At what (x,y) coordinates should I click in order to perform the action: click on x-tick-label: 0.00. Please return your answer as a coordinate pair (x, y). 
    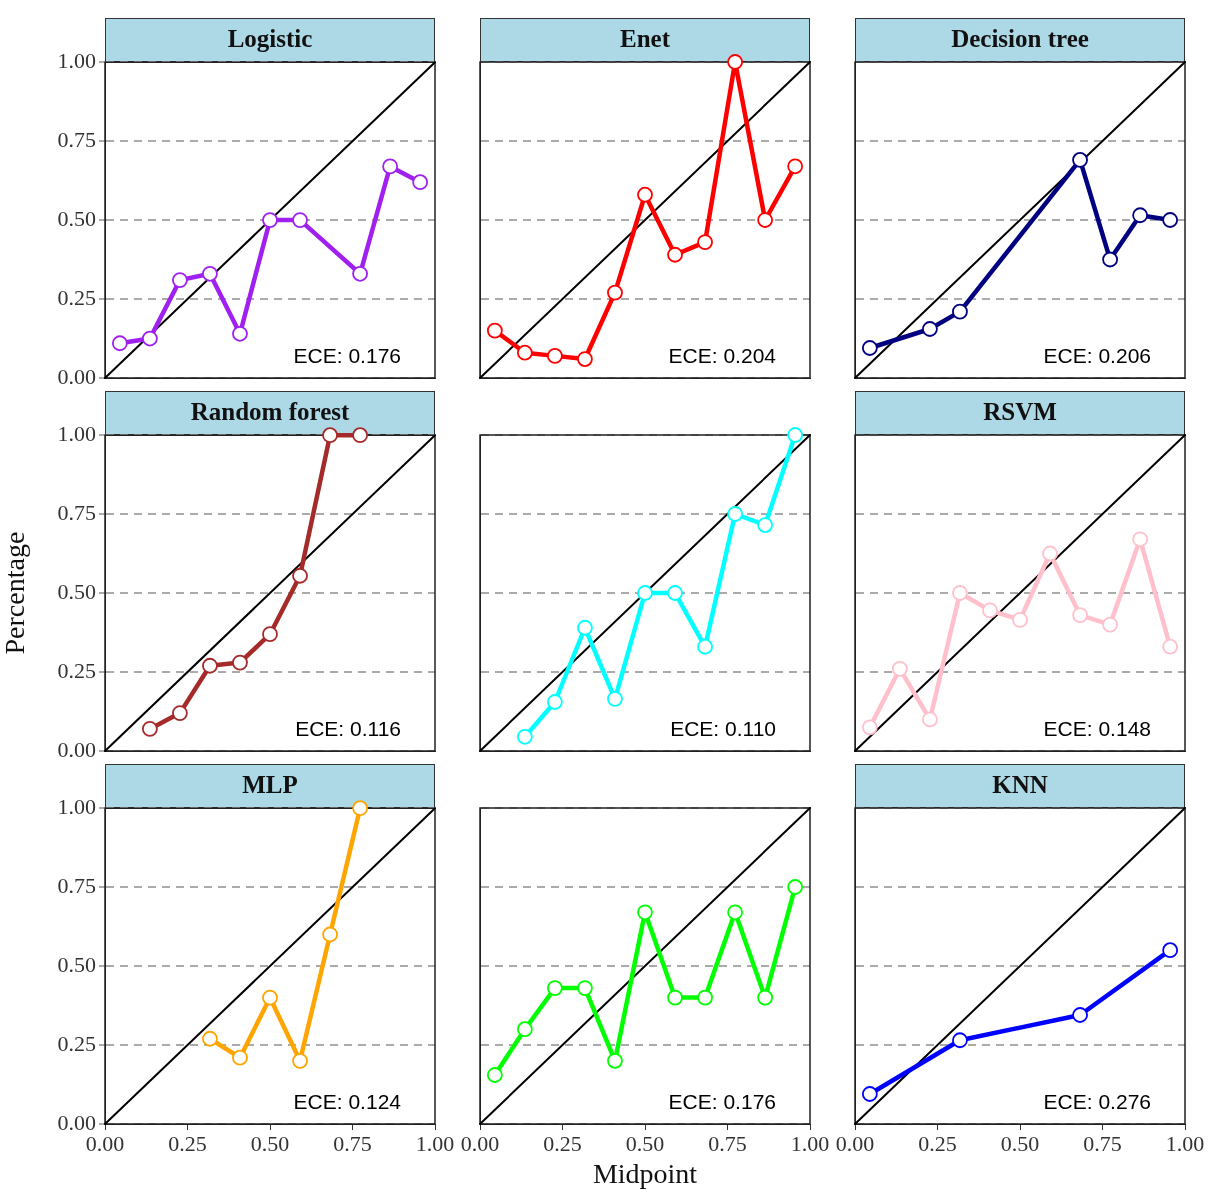
    Looking at the image, I should click on (480, 1143).